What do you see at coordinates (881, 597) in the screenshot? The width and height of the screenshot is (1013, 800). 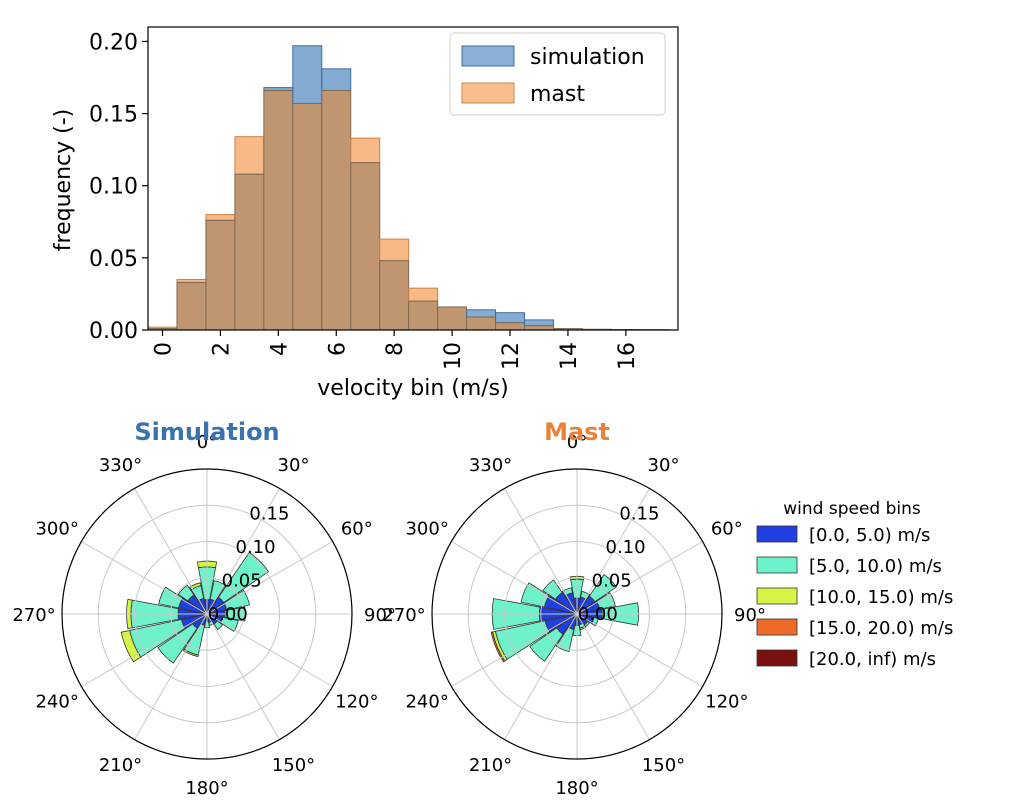 I see `wind-legend-label: [10.0, 15.0) m/s` at bounding box center [881, 597].